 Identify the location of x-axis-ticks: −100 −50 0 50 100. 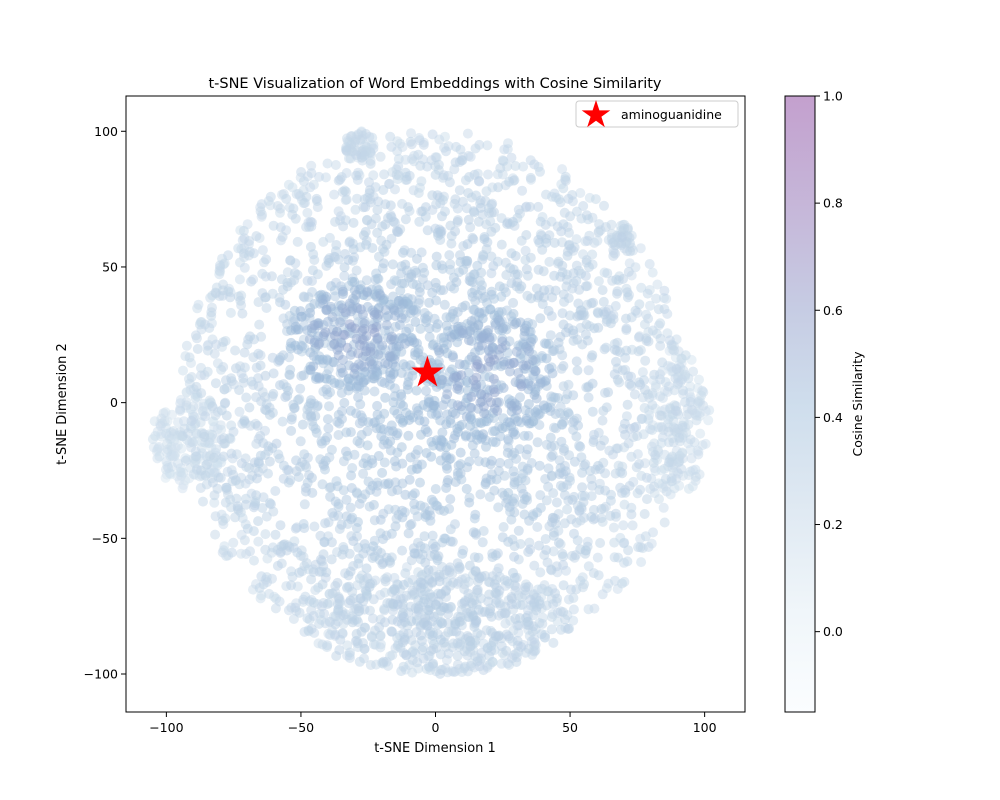
(433, 723).